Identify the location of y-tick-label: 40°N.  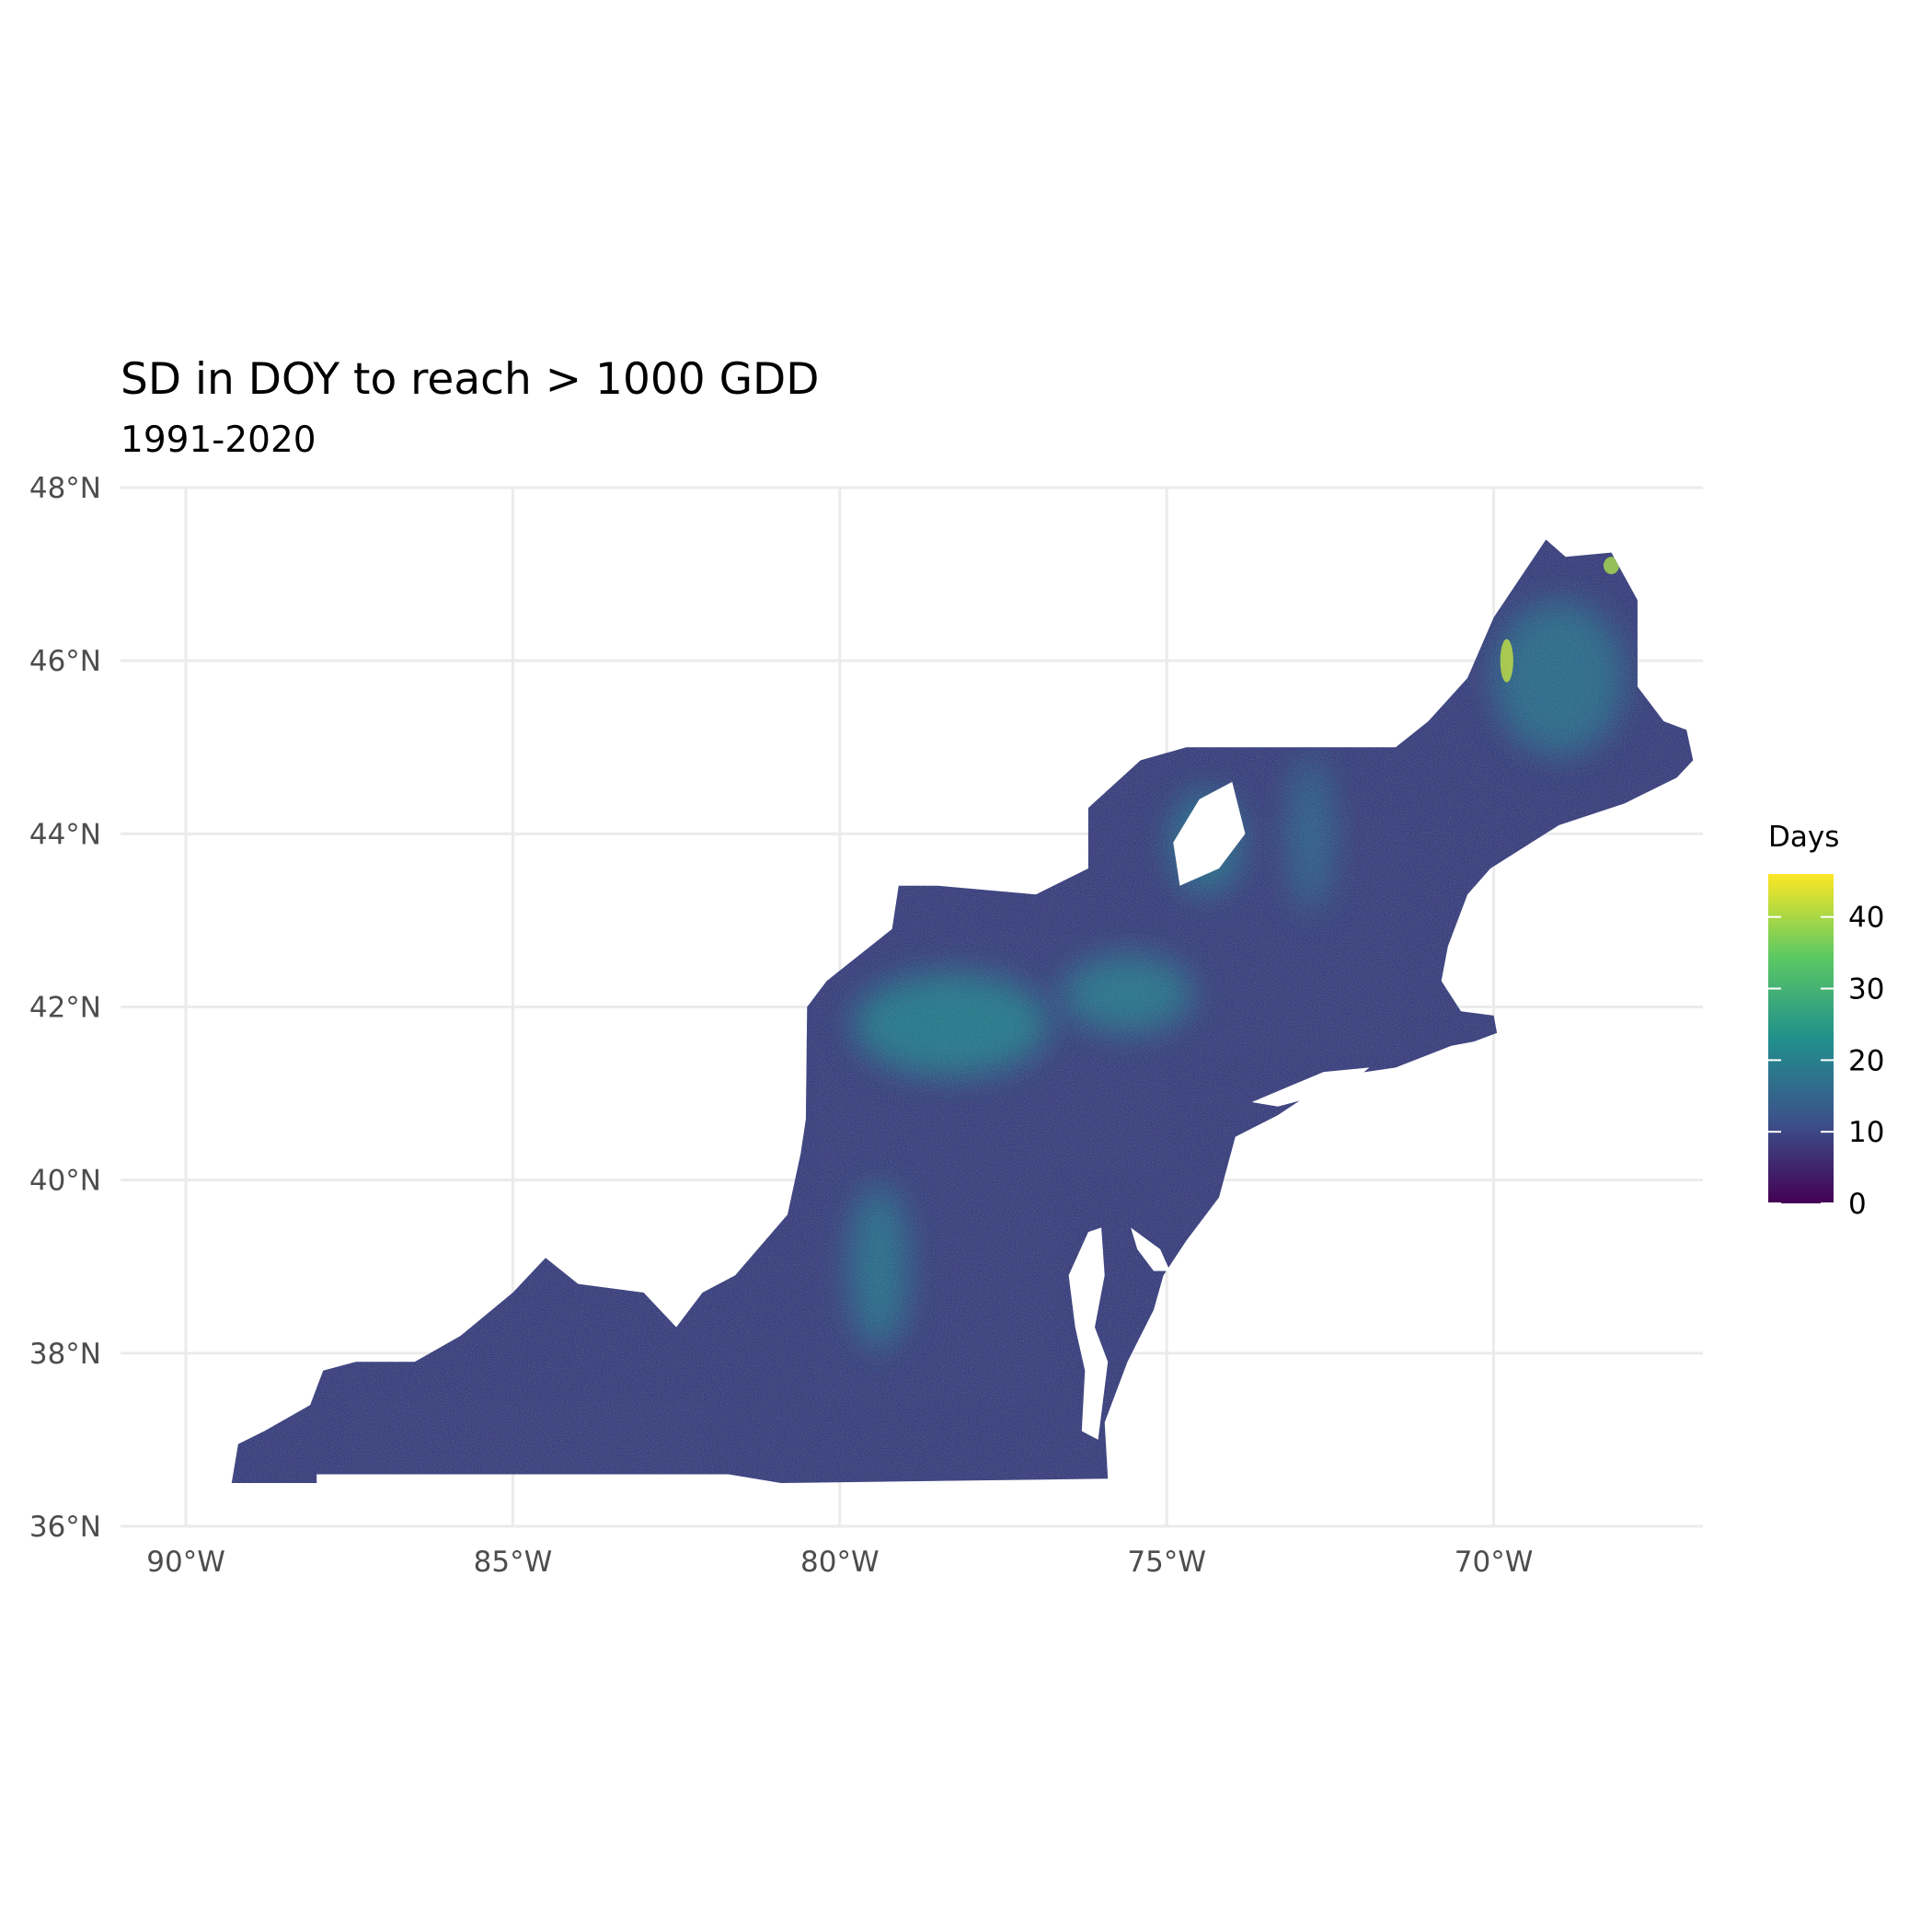
(65, 1181).